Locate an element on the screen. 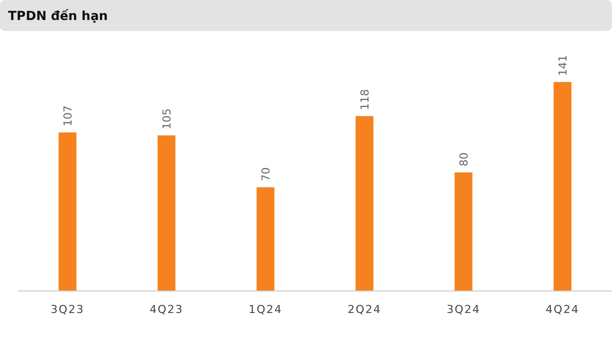 The width and height of the screenshot is (612, 356). data-label: 141 is located at coordinates (563, 65).